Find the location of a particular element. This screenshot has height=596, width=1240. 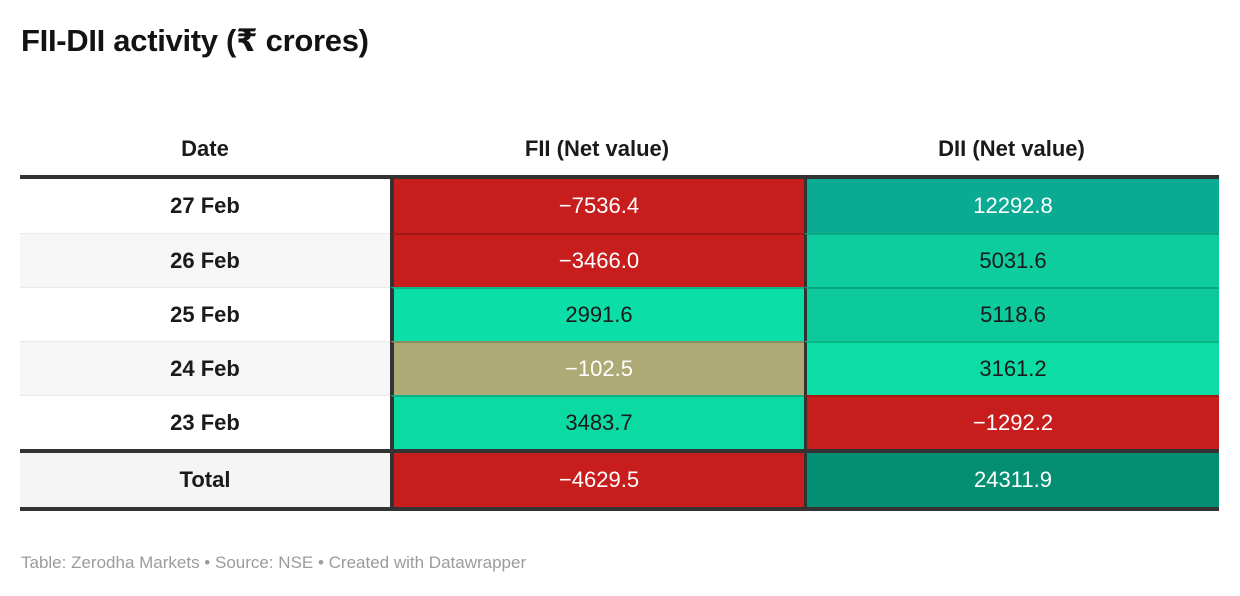

date-cell: 25 Feb is located at coordinates (205, 314).